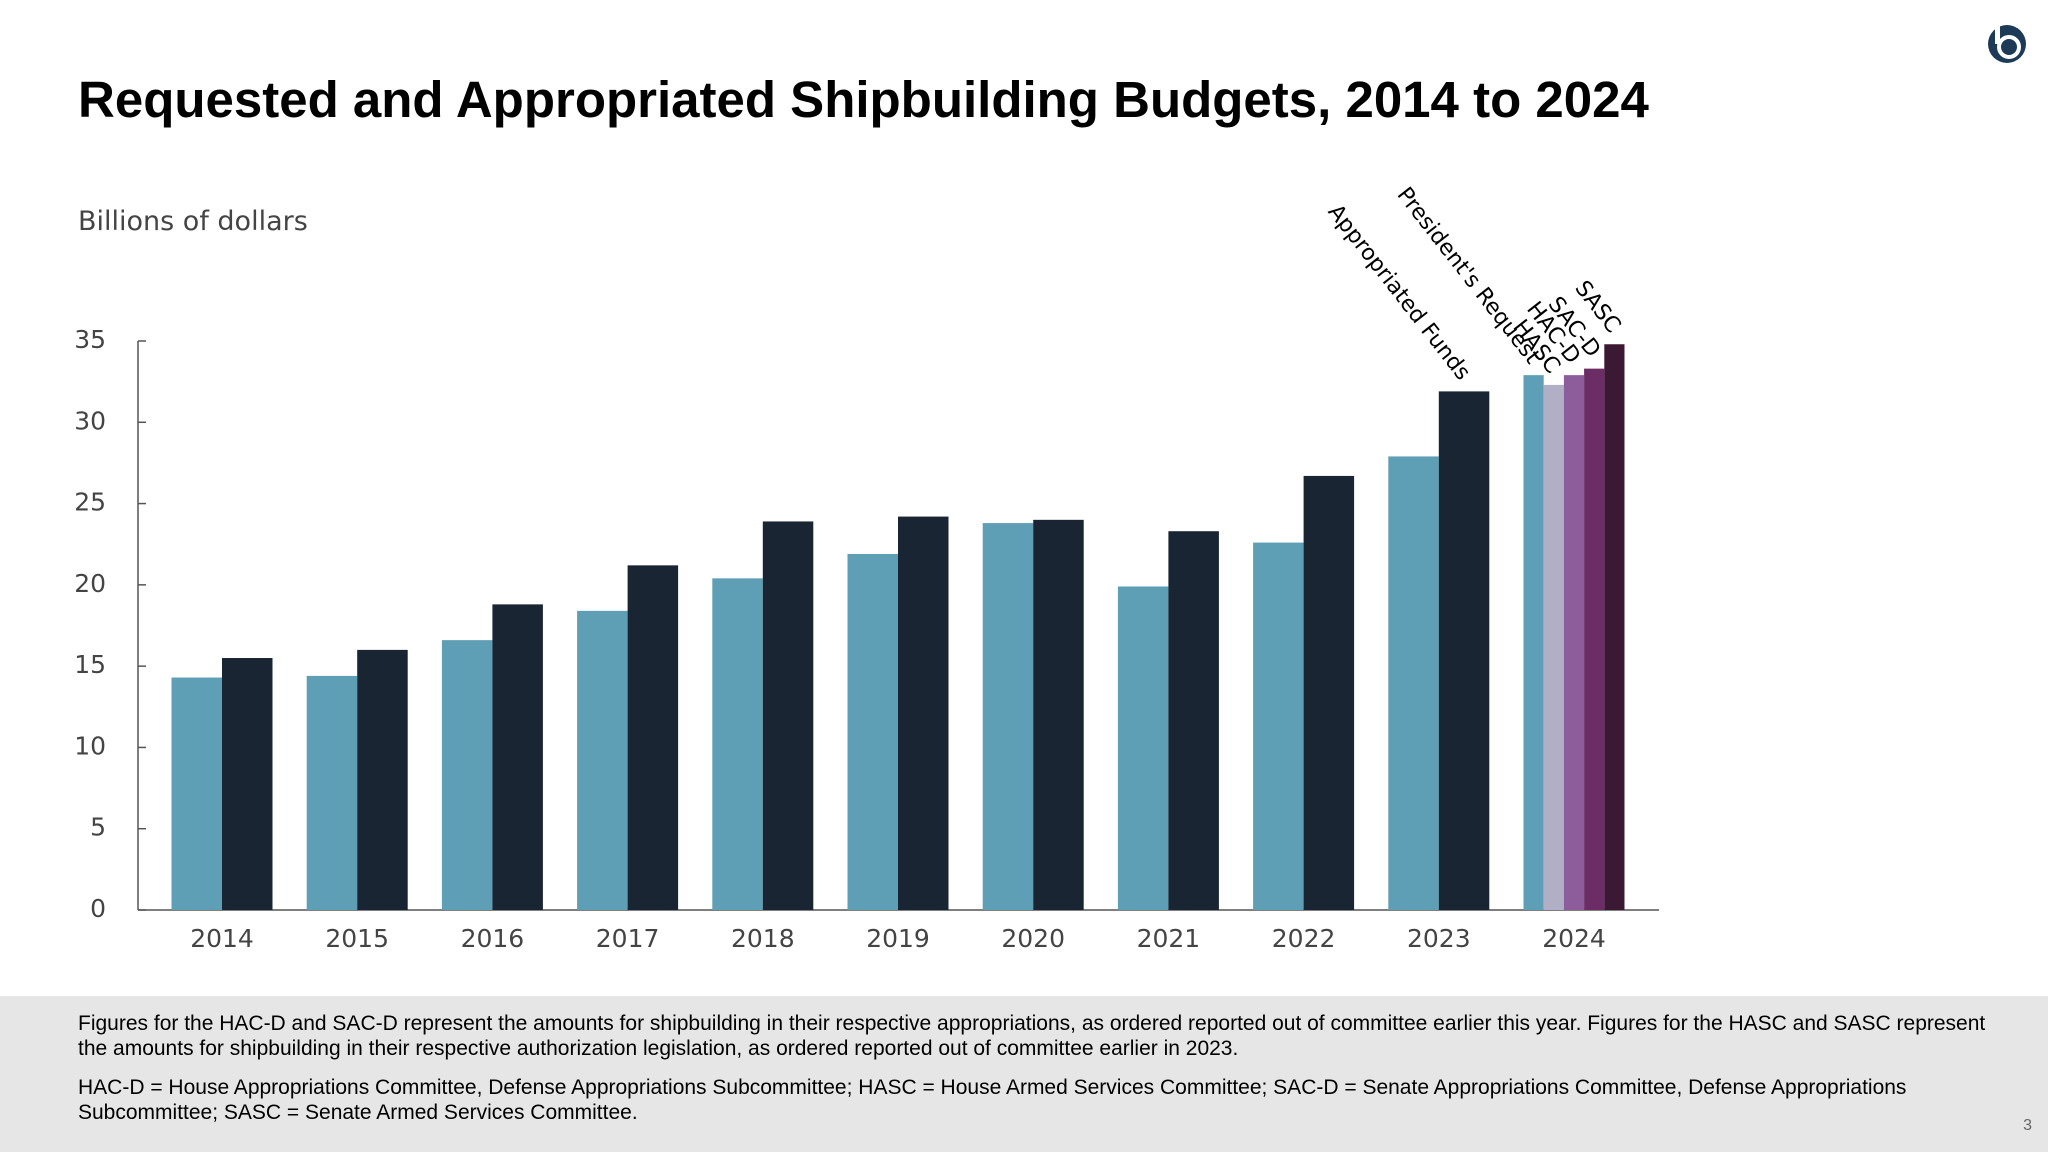 The height and width of the screenshot is (1152, 2048). I want to click on page-number: 3, so click(2027, 1125).